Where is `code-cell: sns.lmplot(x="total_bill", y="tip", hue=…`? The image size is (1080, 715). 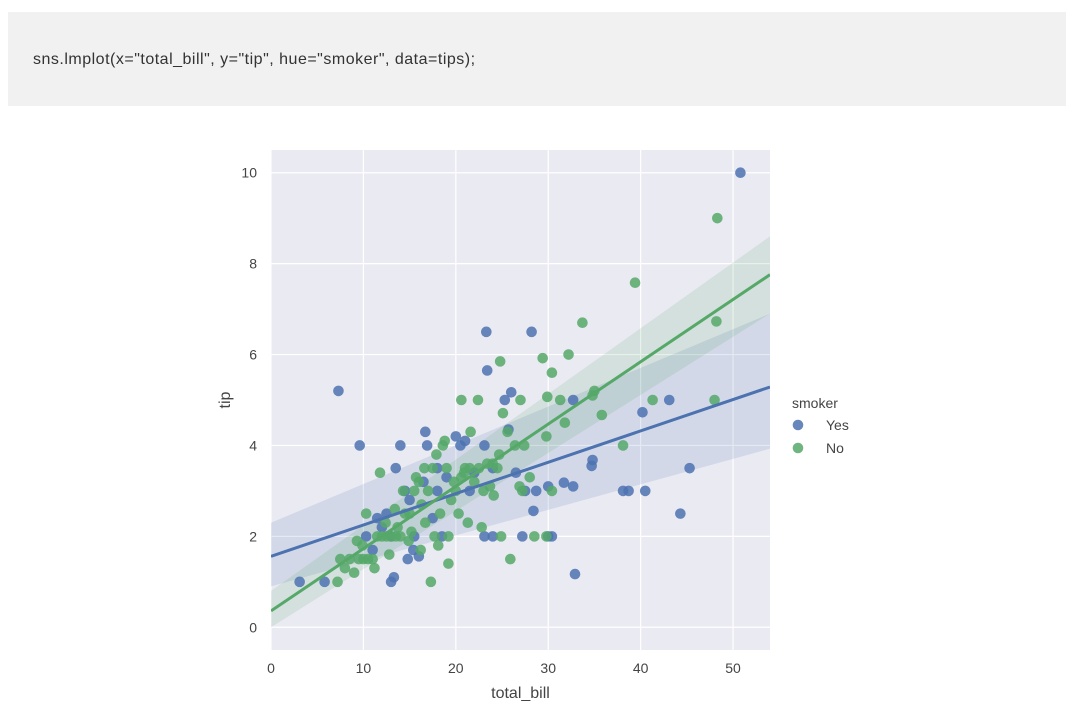 code-cell: sns.lmplot(x="total_bill", y="tip", hue=… is located at coordinates (537, 59).